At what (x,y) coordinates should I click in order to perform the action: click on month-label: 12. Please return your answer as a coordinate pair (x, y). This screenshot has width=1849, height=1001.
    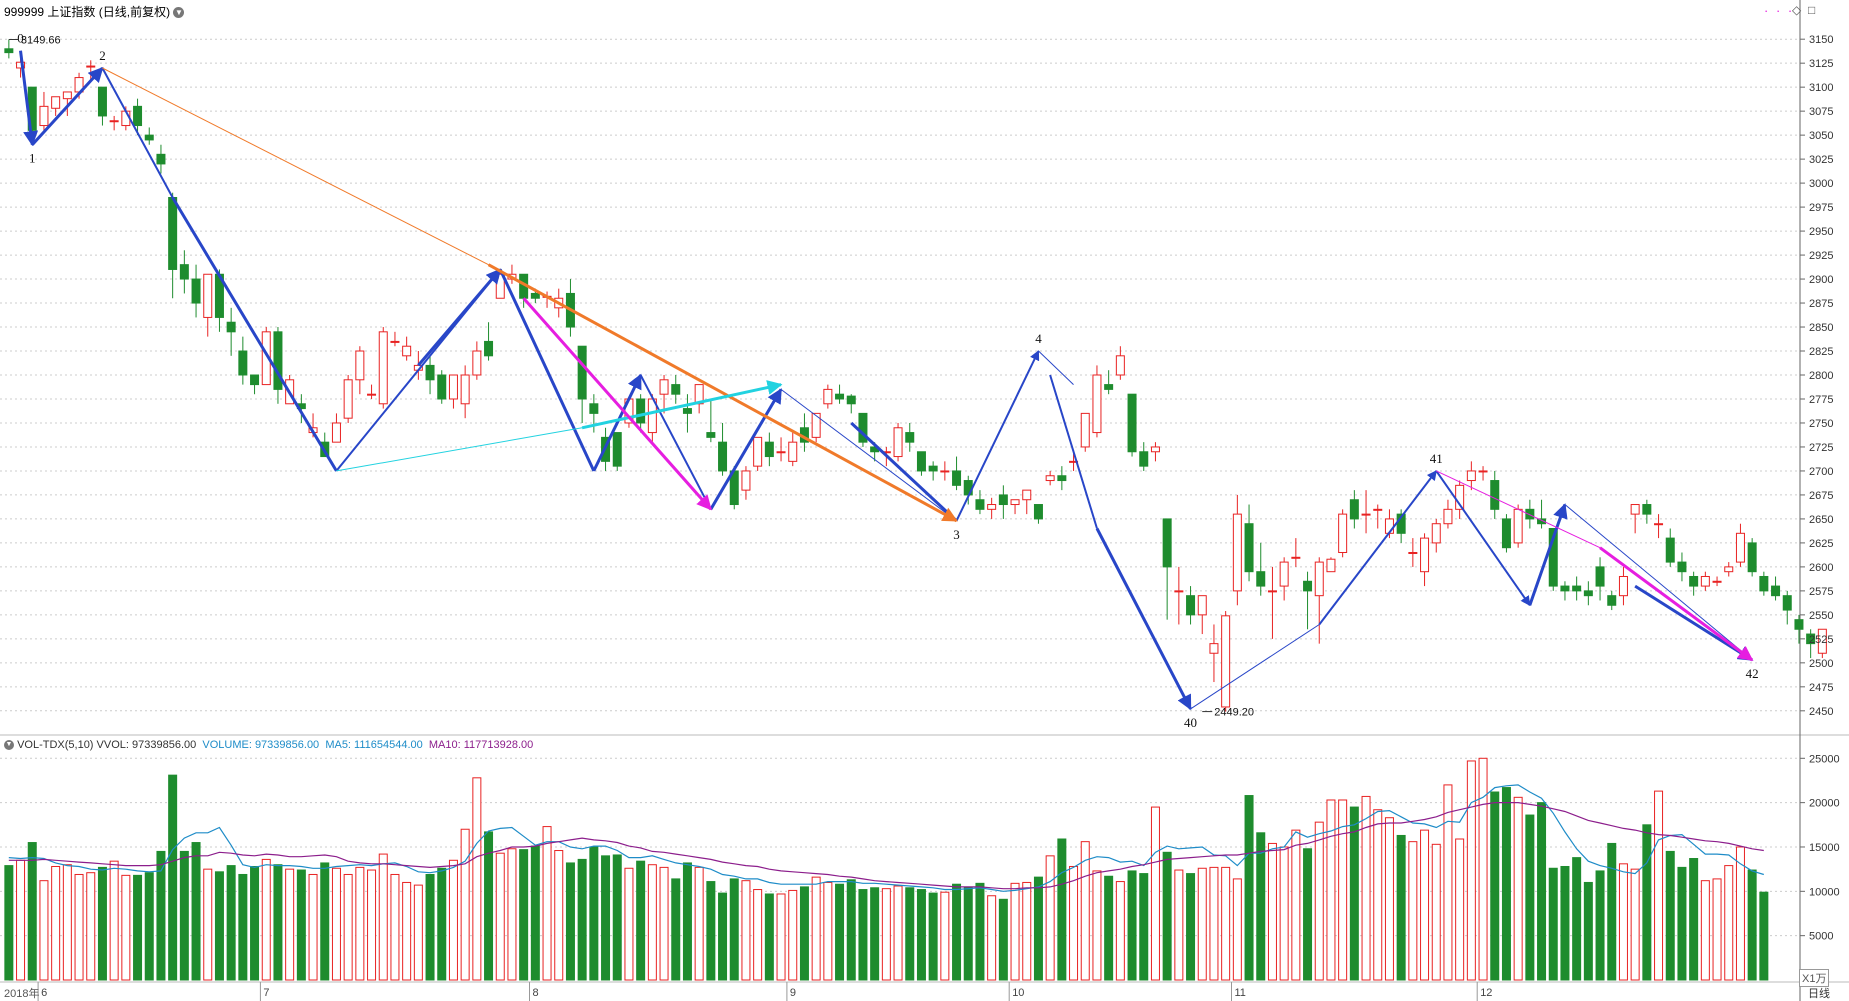
    Looking at the image, I should click on (1486, 993).